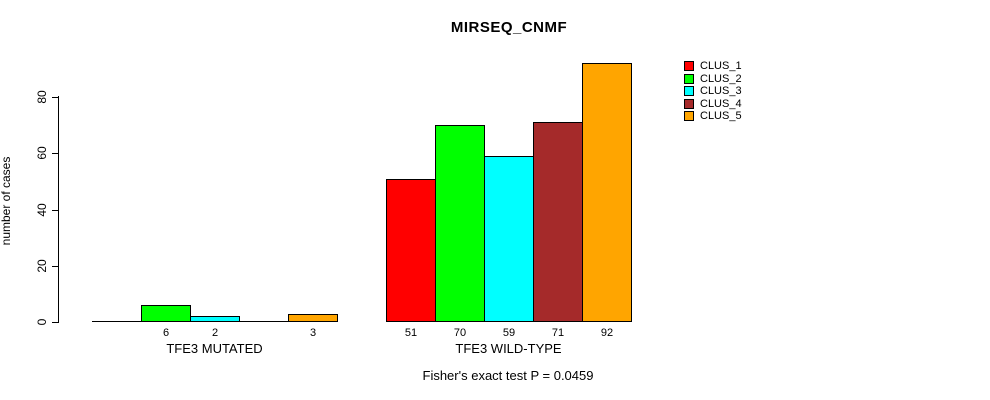  I want to click on group-label: TFE3 MUTATED, so click(214, 348).